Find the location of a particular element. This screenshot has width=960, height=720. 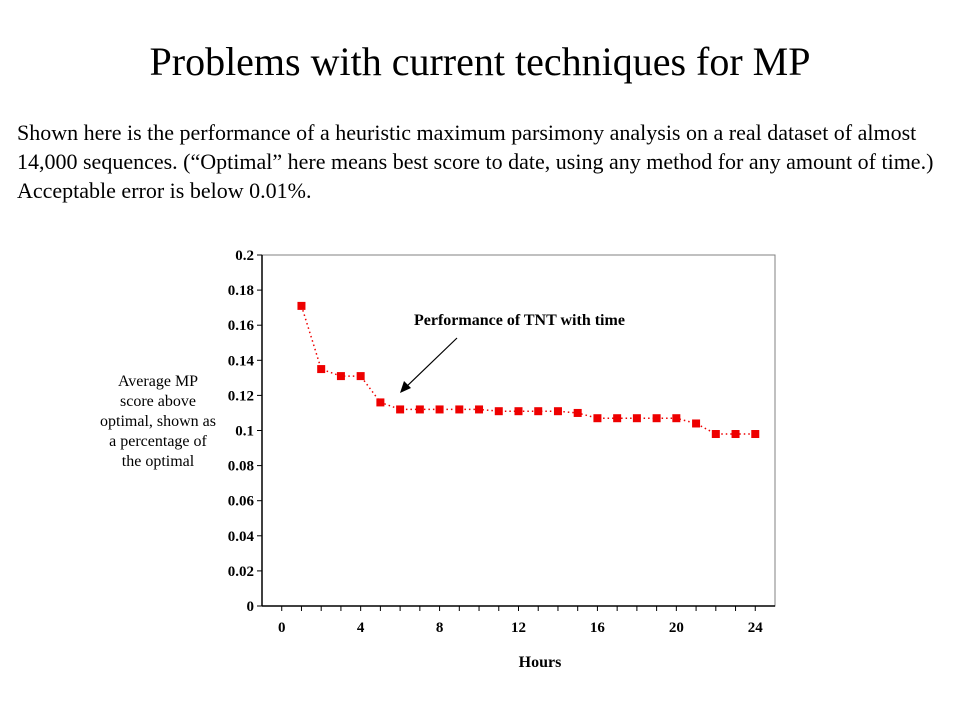

y-tick-label: 0.14 is located at coordinates (241, 361).